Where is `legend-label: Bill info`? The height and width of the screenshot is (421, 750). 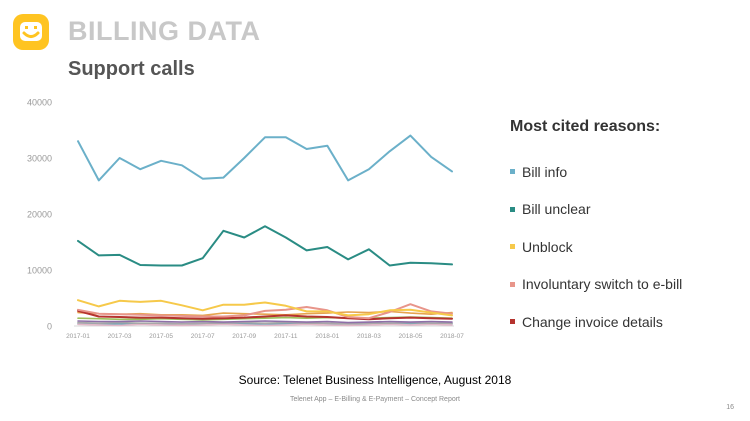
legend-label: Bill info is located at coordinates (545, 171).